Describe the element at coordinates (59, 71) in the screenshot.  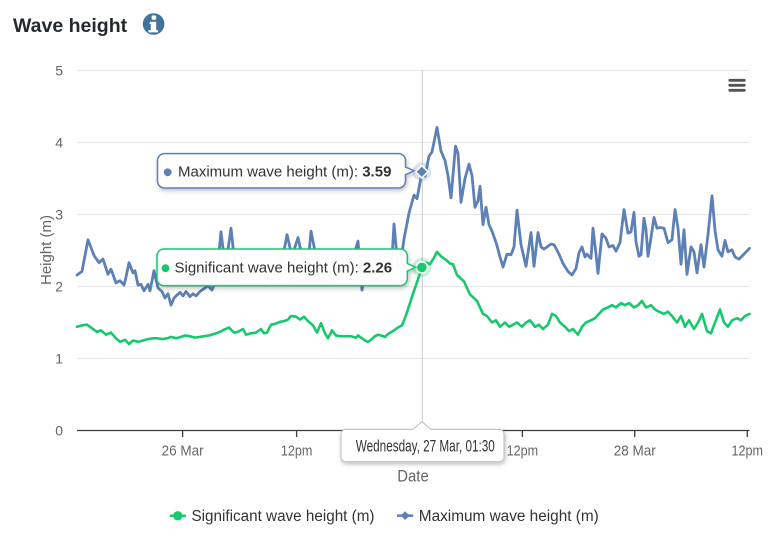
I see `svg-text: 5` at that location.